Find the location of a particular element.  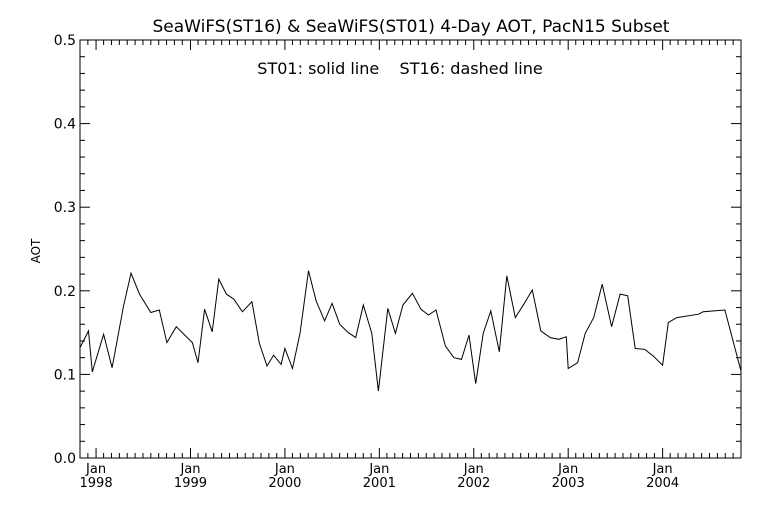

x-tick-year-label: 2004 is located at coordinates (662, 483).